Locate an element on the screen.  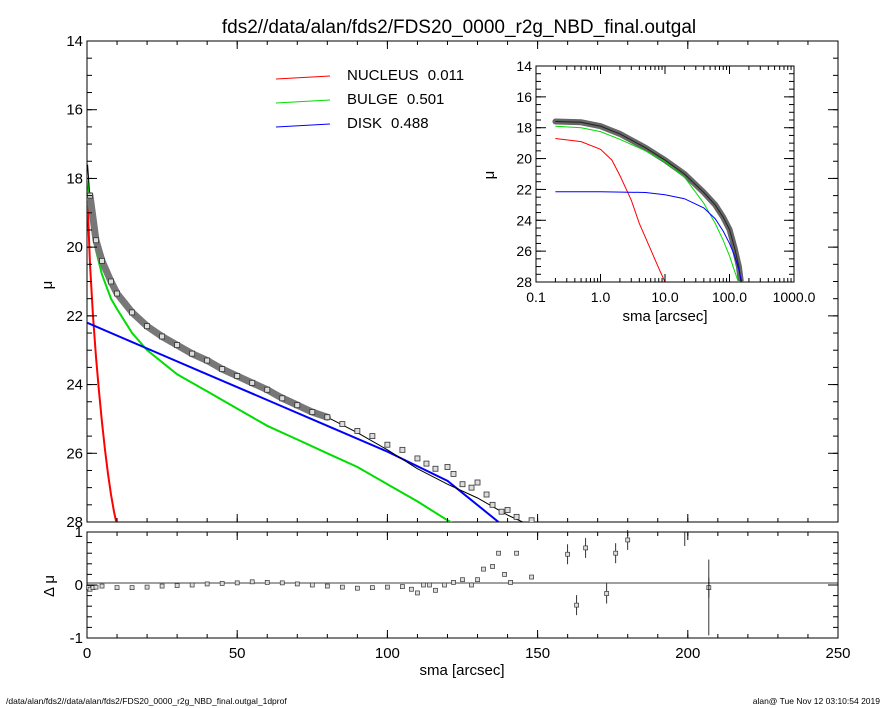
legend-swatch-bulge is located at coordinates (303, 101).